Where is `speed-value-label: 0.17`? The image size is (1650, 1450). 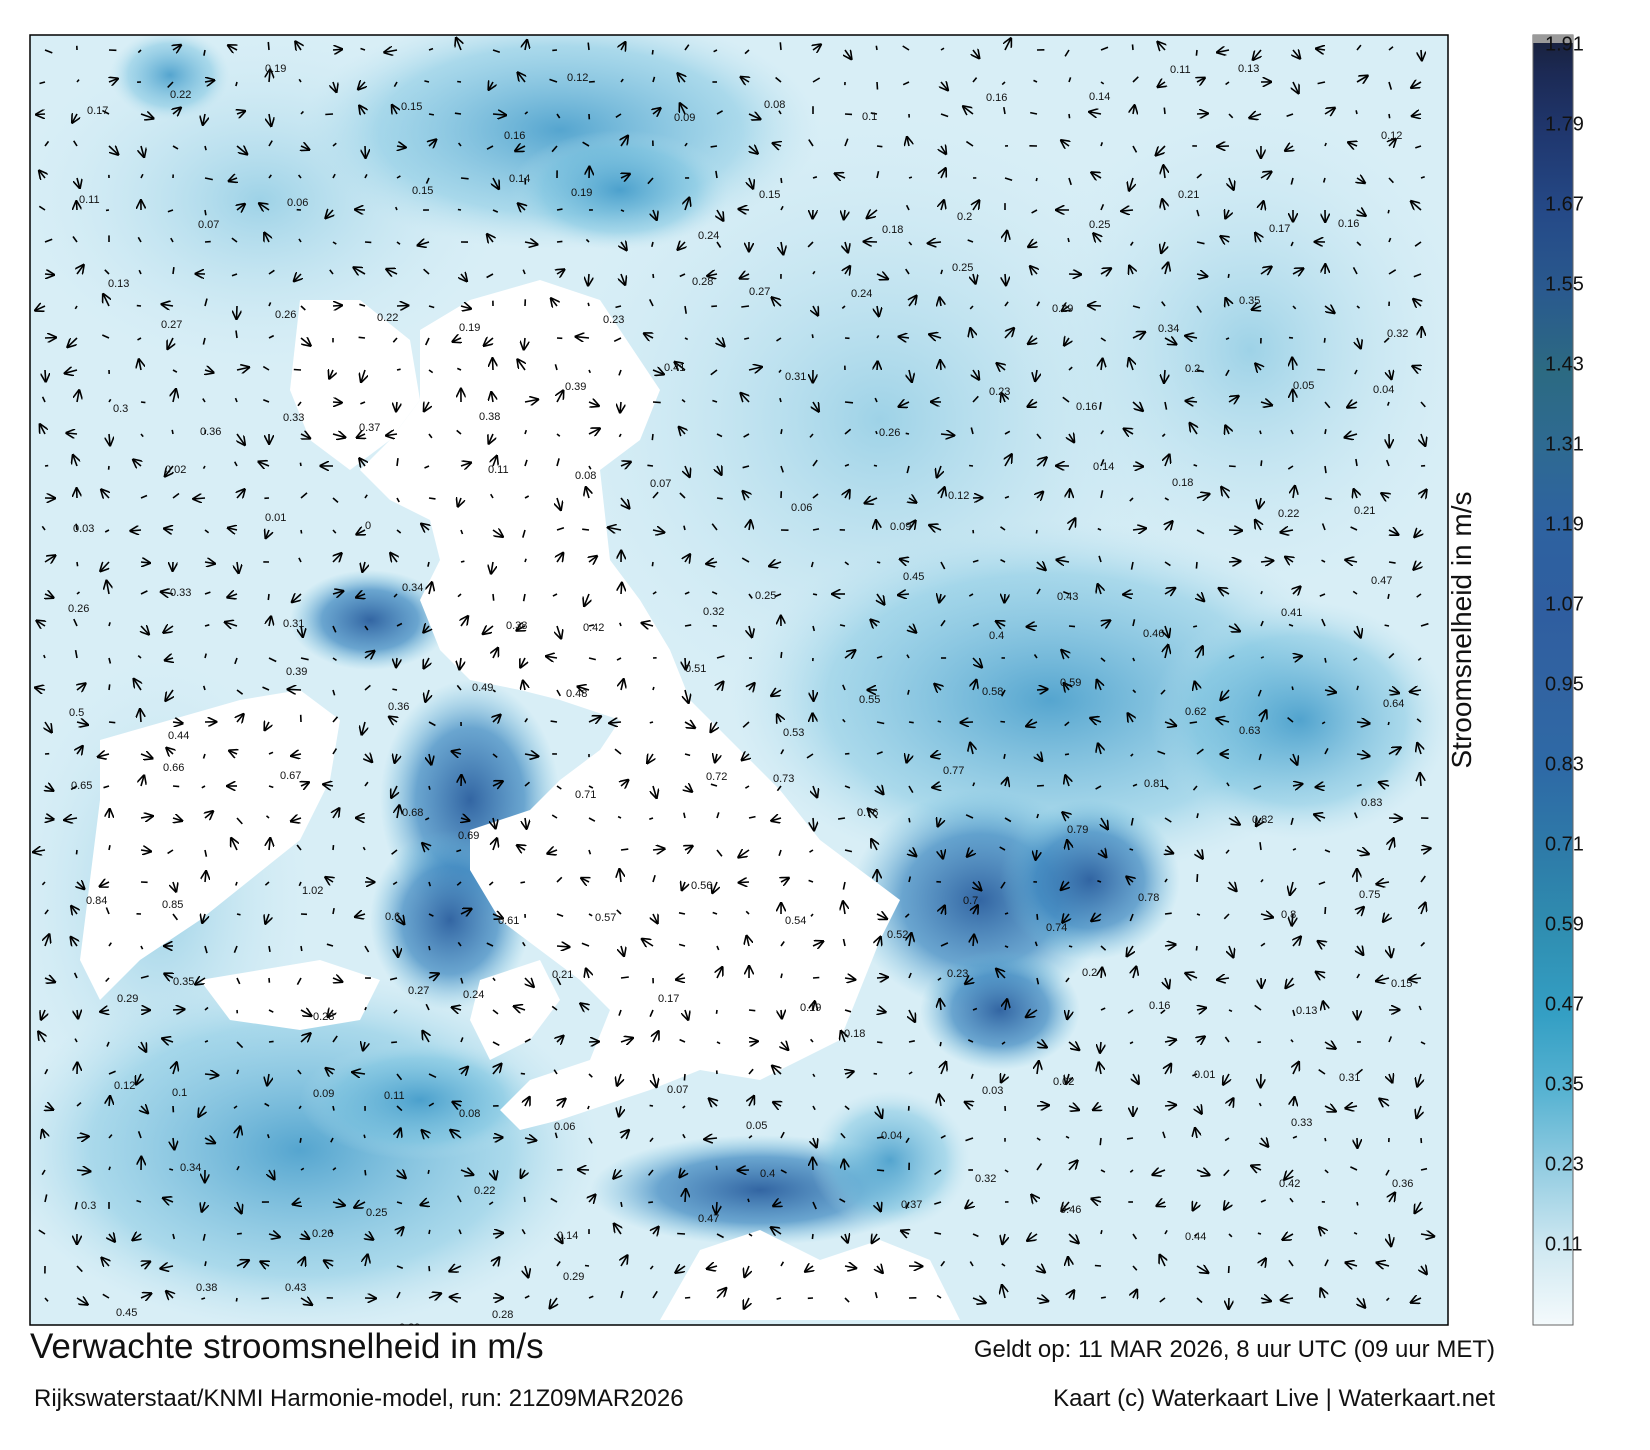 speed-value-label: 0.17 is located at coordinates (1279, 229).